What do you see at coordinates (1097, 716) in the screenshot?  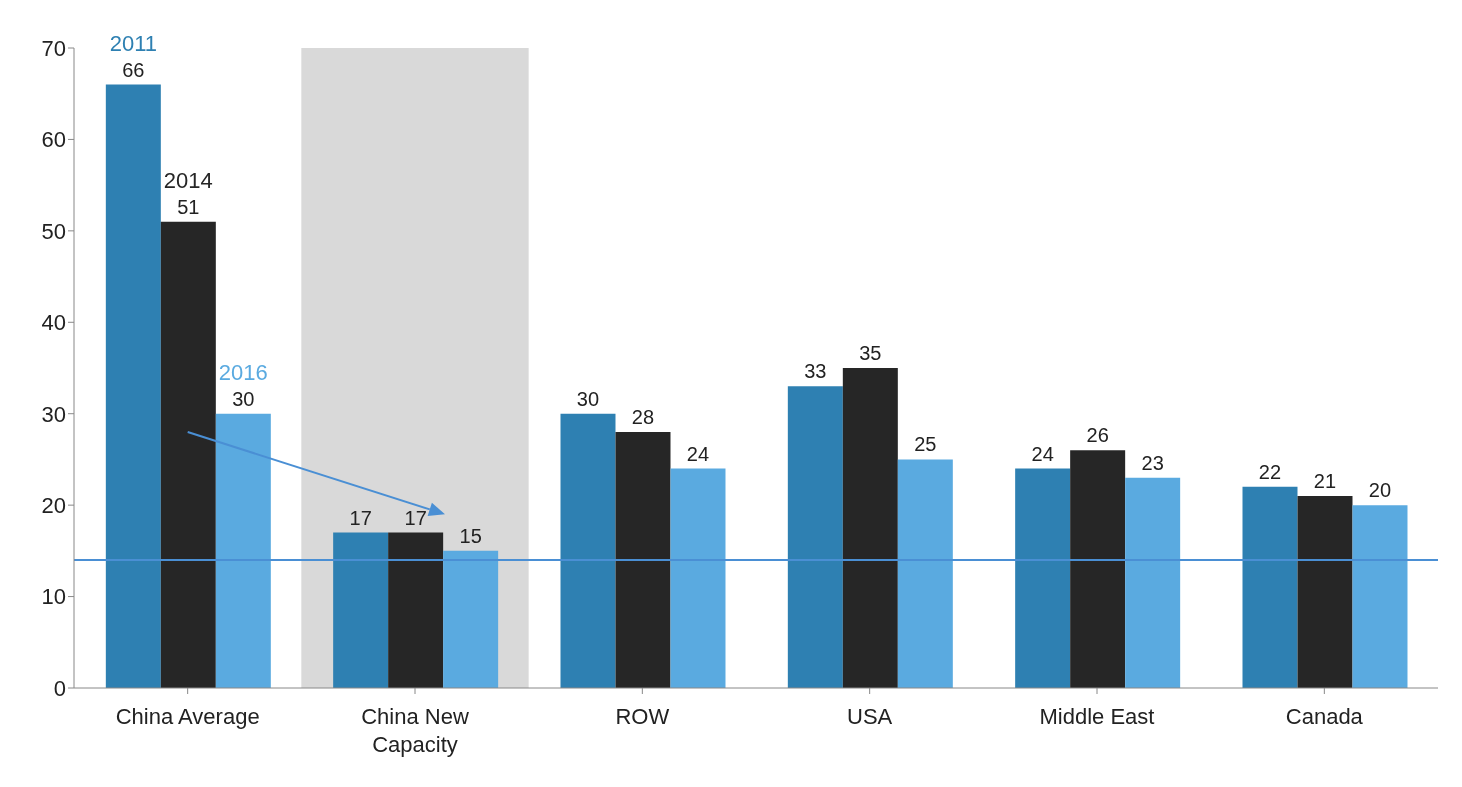 I see `x-tick-label: Middle East` at bounding box center [1097, 716].